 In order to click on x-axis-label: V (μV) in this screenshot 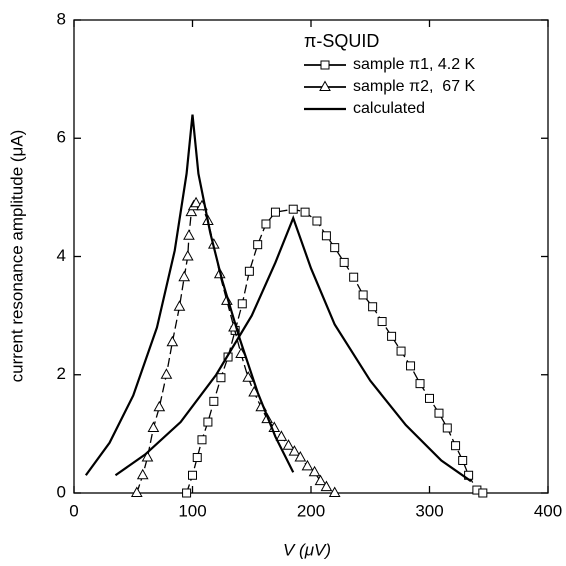, I will do `click(307, 549)`.